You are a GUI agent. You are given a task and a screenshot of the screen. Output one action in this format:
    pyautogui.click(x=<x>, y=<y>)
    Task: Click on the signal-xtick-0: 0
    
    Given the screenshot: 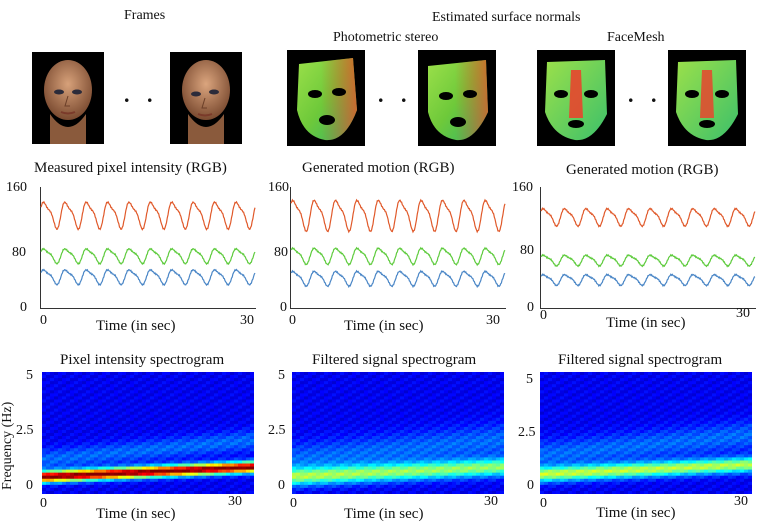 What is the action you would take?
    pyautogui.click(x=543, y=315)
    